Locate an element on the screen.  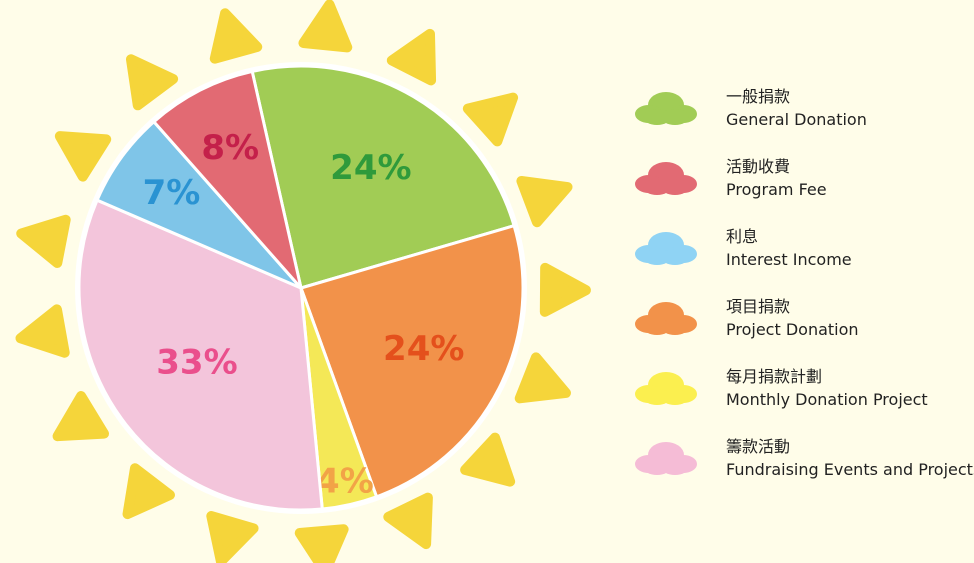
legend-label-zh: 項目捐款 is located at coordinates (758, 306).